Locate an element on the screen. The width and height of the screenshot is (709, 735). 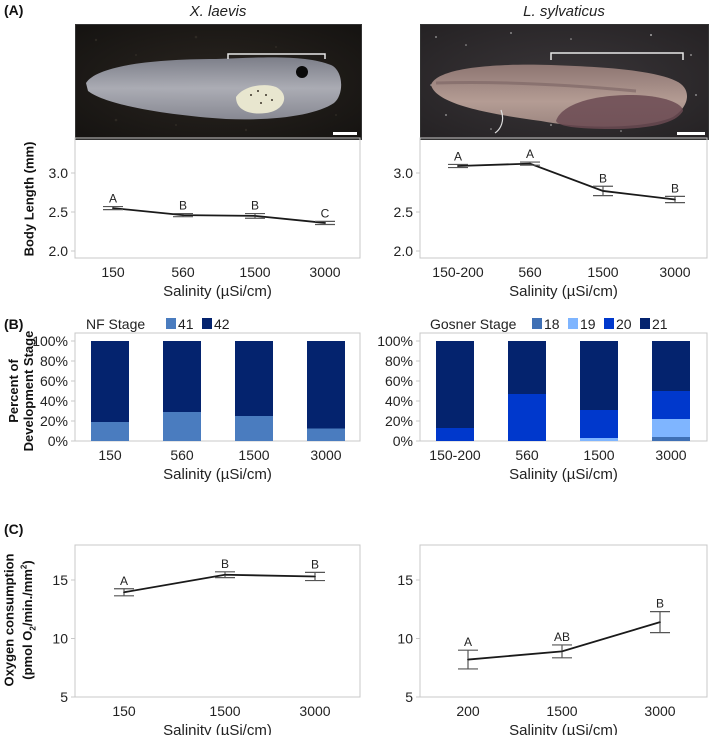
B-left-xtick-label: 1500 is located at coordinates (253, 455).